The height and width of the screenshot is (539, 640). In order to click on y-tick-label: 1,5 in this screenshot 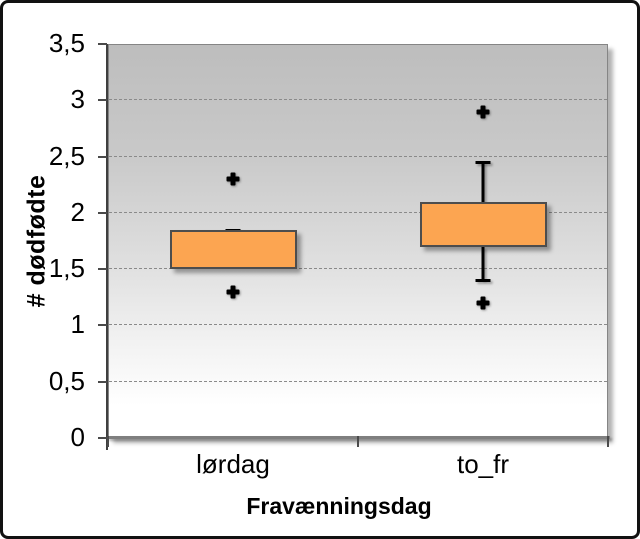, I will do `click(66, 268)`.